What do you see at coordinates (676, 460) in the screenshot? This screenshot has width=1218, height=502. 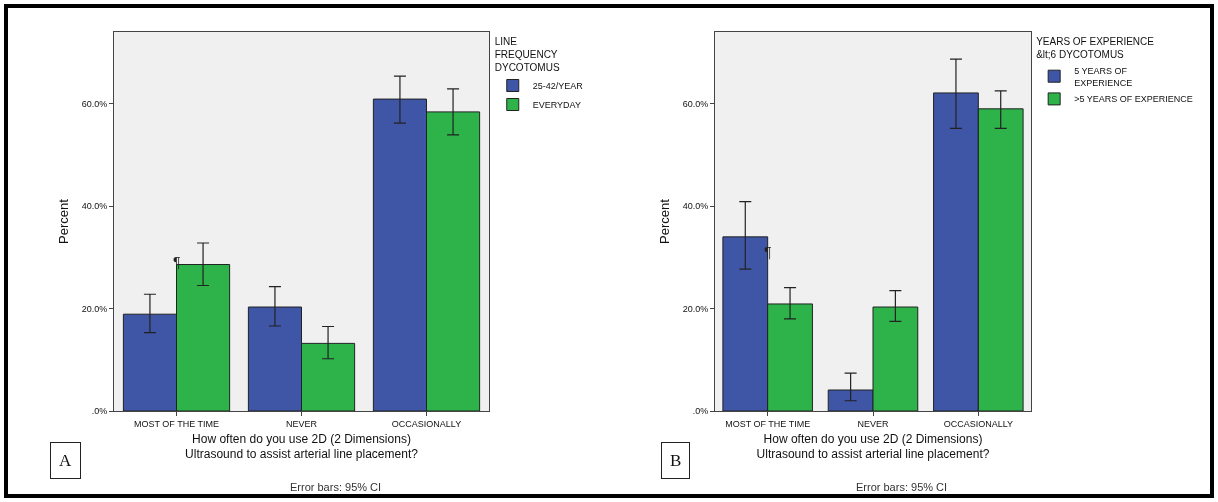 I see `text: B` at bounding box center [676, 460].